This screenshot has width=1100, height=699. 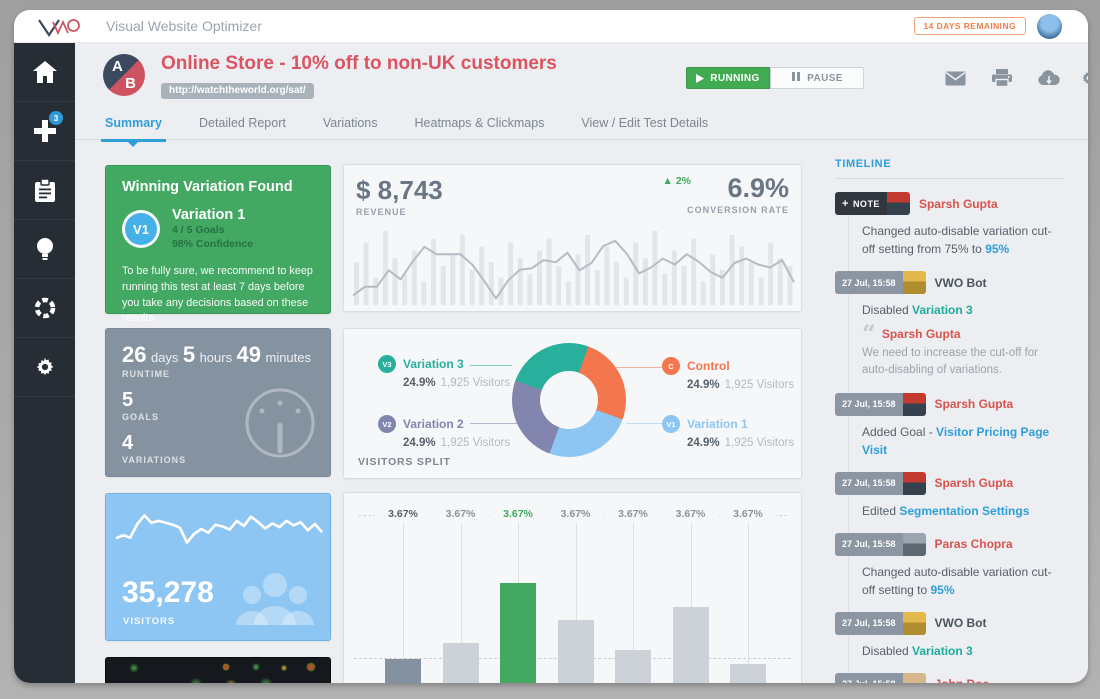 I want to click on settings-icon, so click(x=45, y=367).